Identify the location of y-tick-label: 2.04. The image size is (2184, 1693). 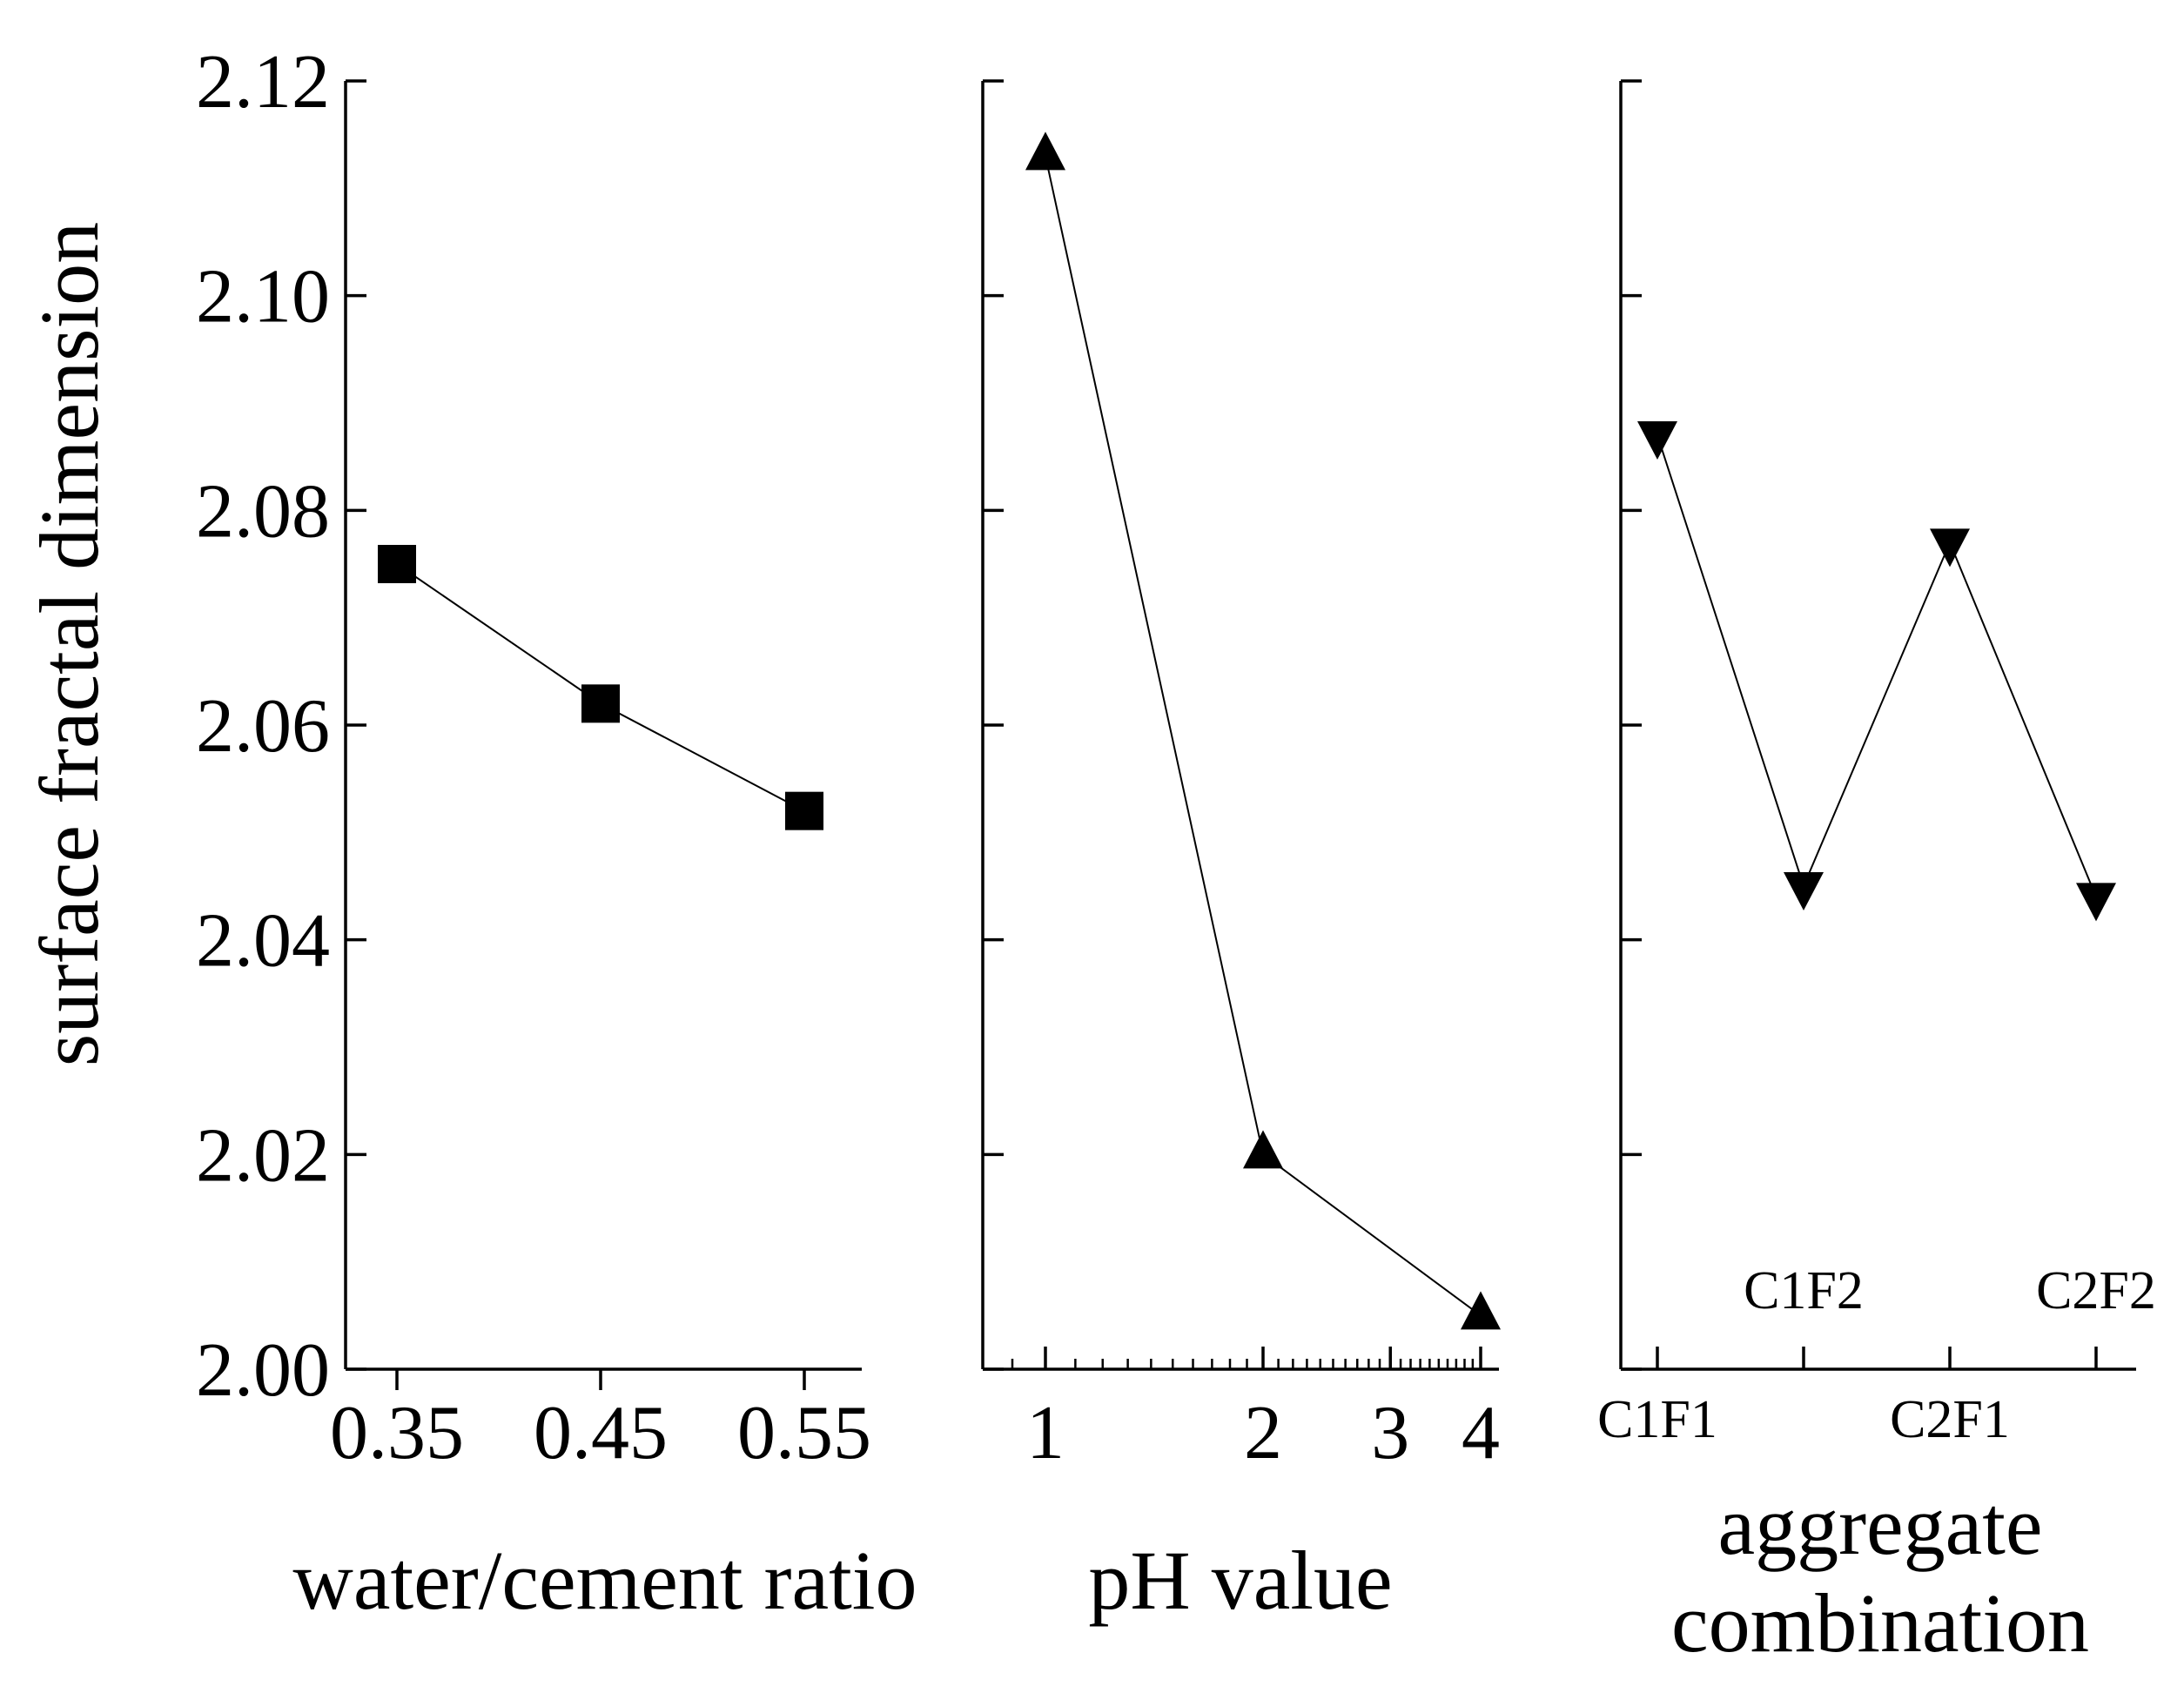
(263, 941).